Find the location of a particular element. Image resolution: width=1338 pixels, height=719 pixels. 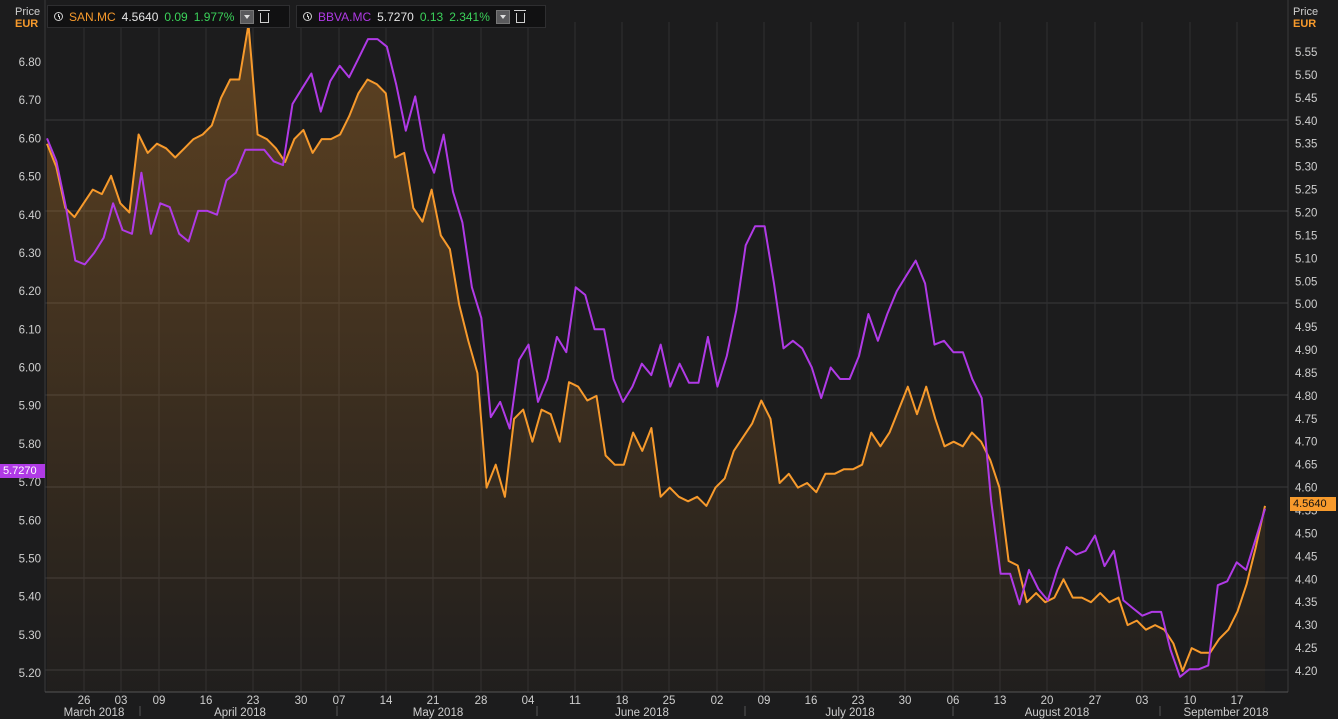

x-month-label: June 2018 is located at coordinates (642, 713).